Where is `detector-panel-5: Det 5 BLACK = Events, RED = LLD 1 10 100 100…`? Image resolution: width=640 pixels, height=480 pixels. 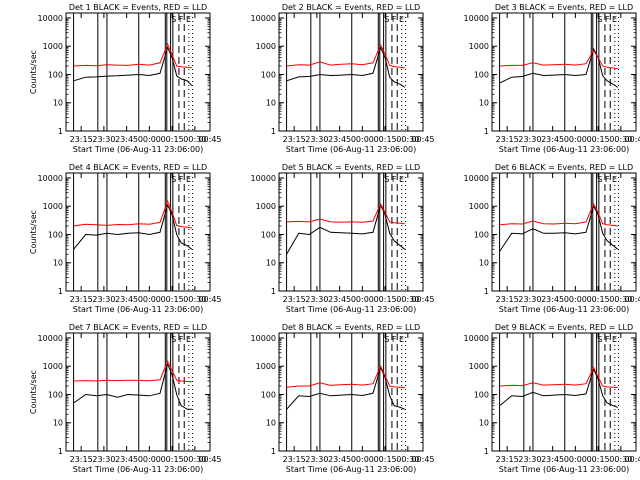
detector-panel-5: Det 5 BLACK = Events, RED = LLD 1 10 100 100… is located at coordinates (343, 238).